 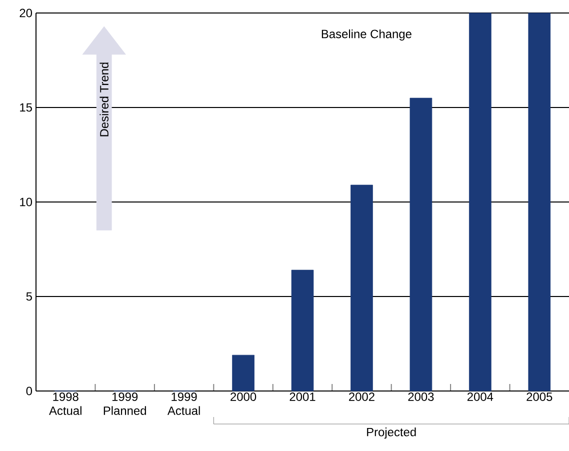 I want to click on y-tick-label: 20, so click(x=26, y=13).